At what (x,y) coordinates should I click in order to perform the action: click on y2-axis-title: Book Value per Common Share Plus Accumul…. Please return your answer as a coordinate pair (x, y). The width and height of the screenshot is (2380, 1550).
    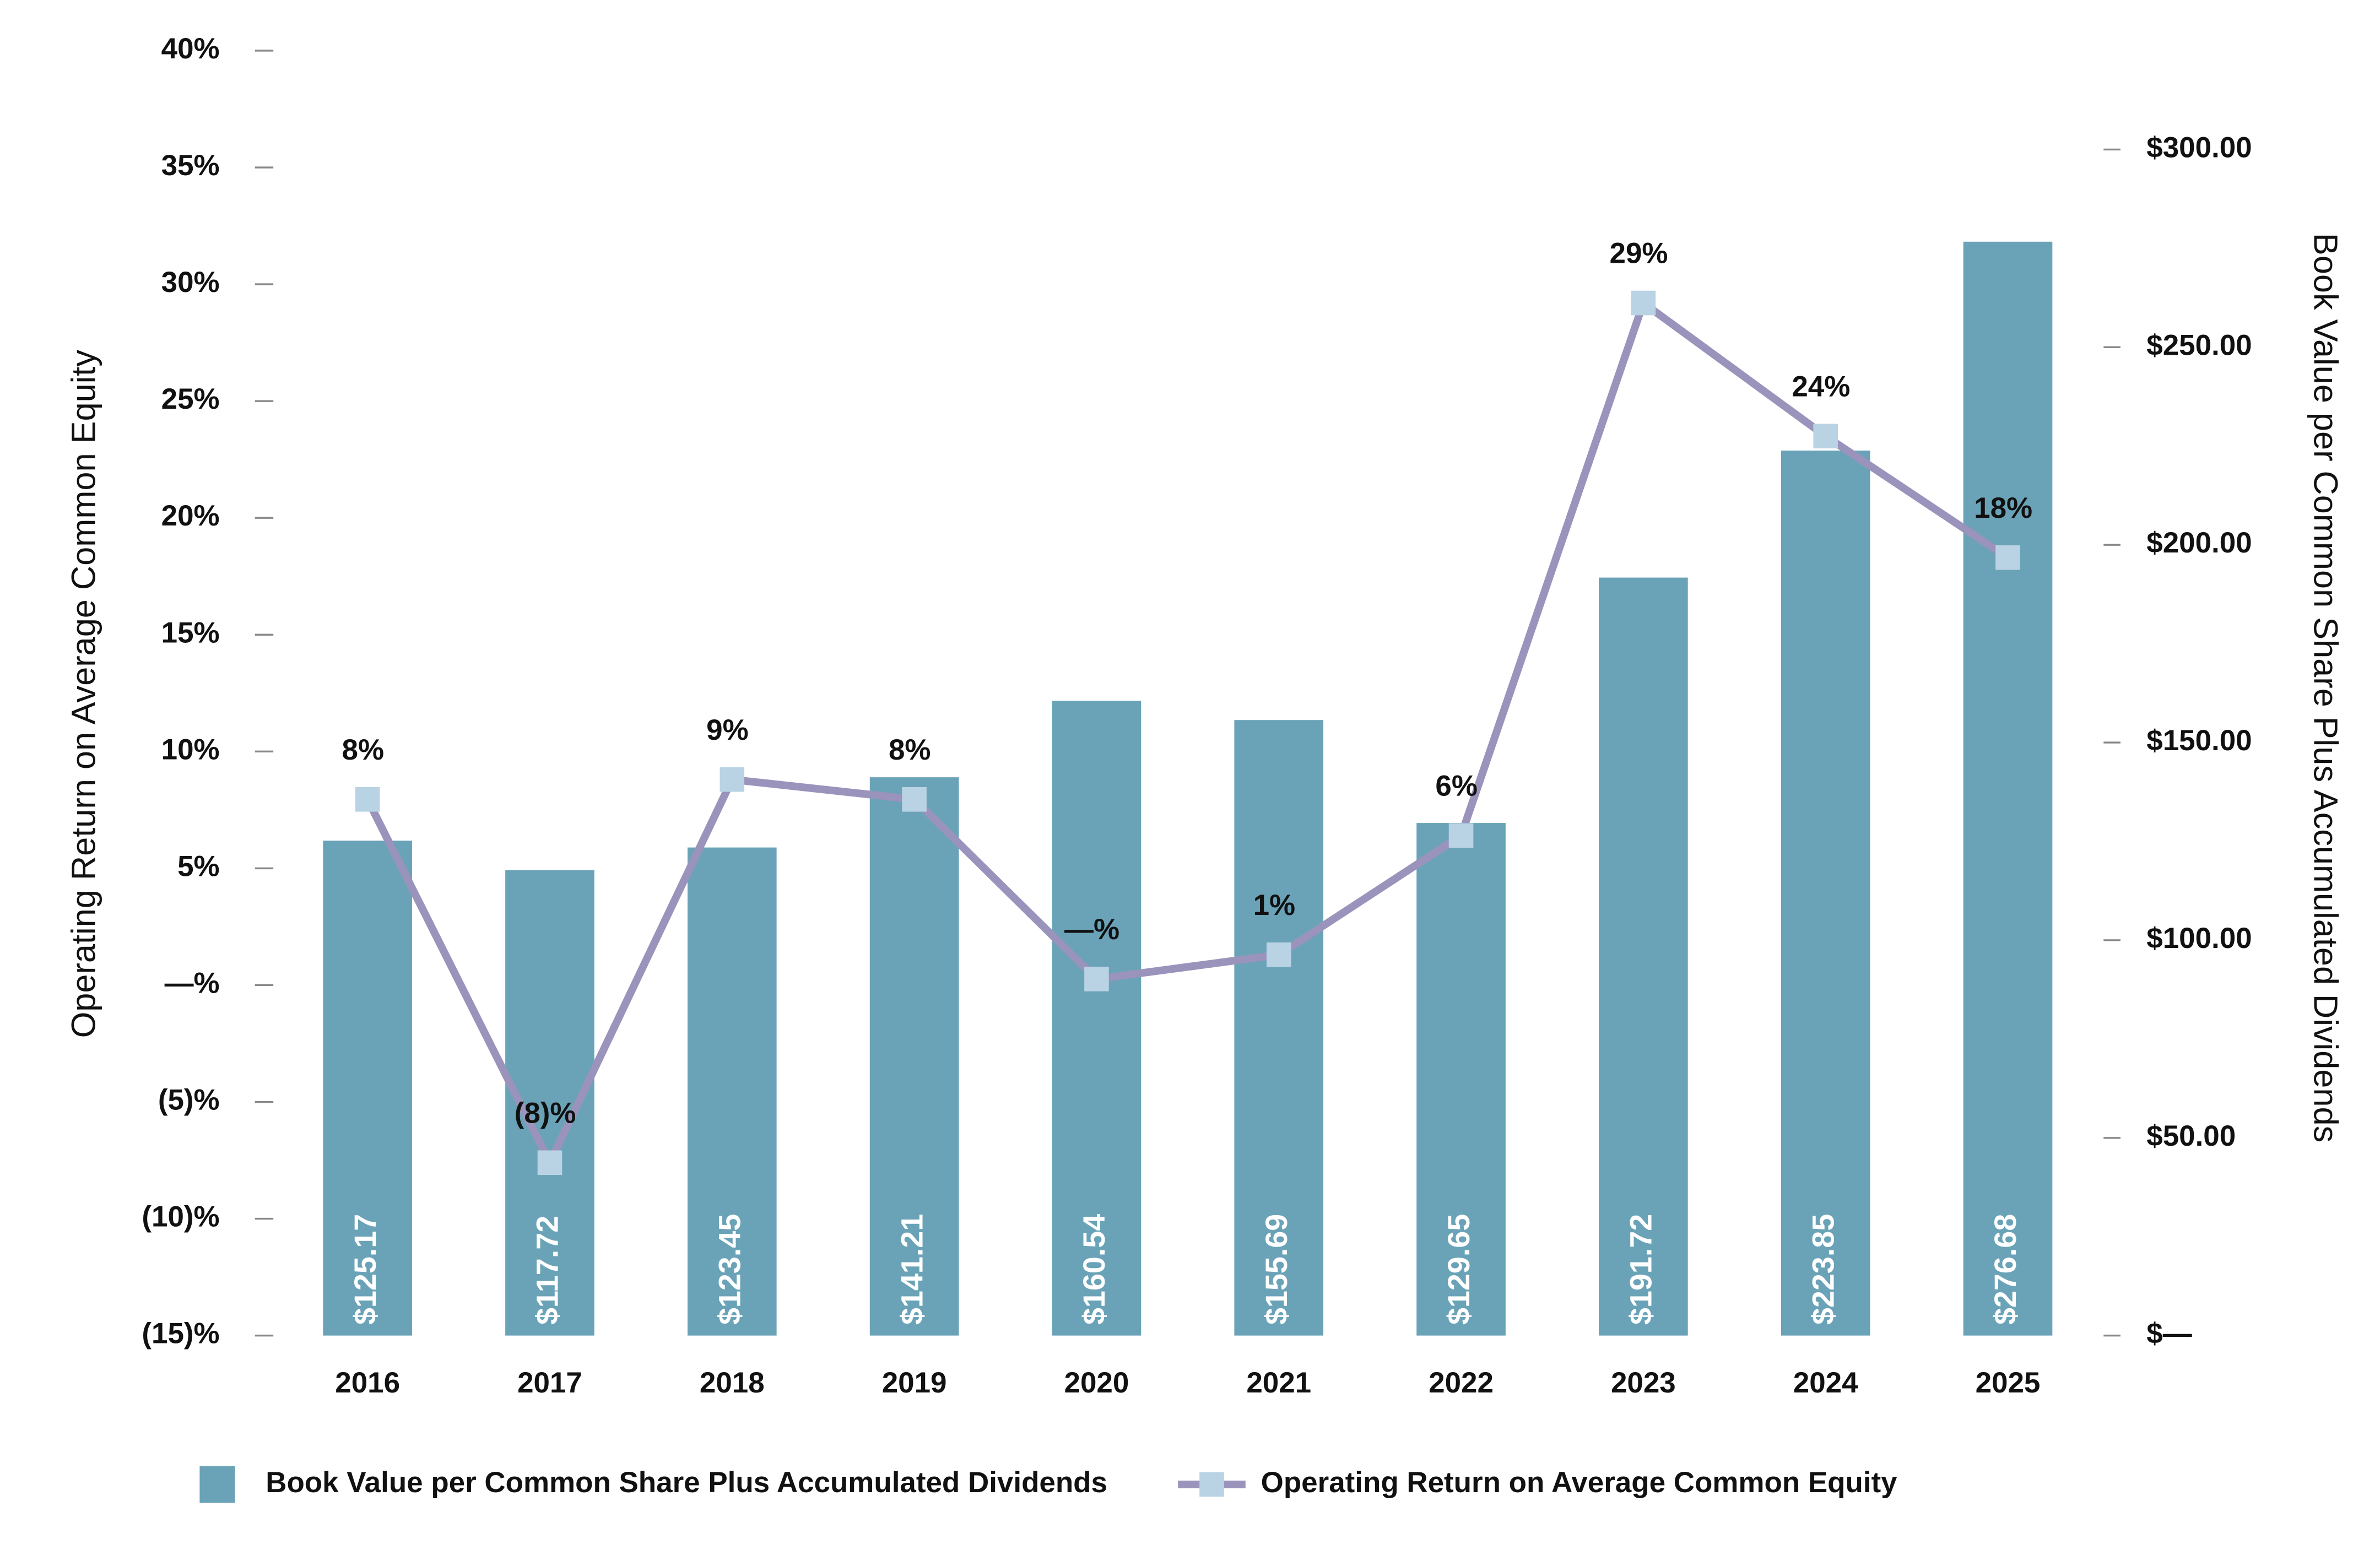
    Looking at the image, I should click on (2326, 687).